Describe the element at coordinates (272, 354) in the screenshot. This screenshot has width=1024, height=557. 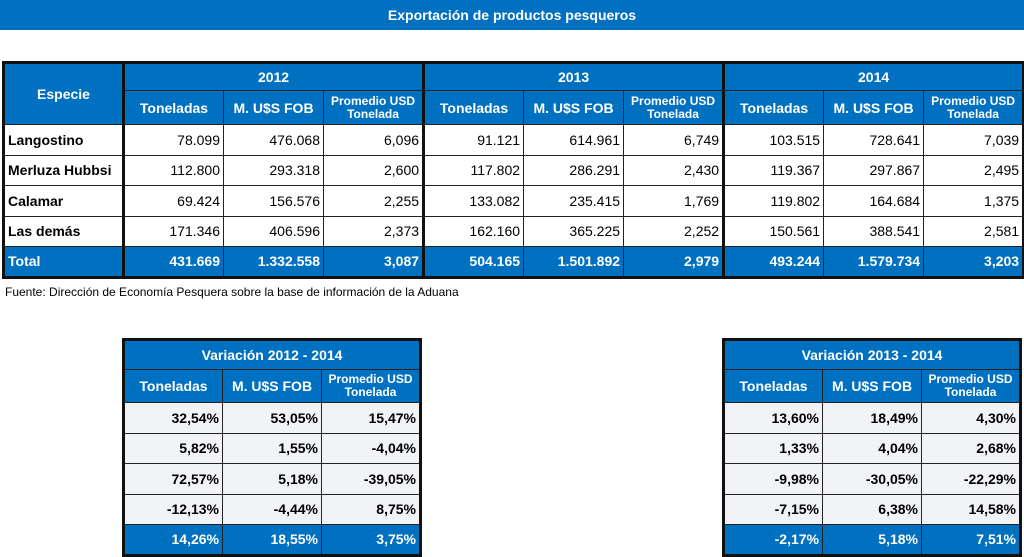
I see `variation-title: Variación 2012 - 2014` at that location.